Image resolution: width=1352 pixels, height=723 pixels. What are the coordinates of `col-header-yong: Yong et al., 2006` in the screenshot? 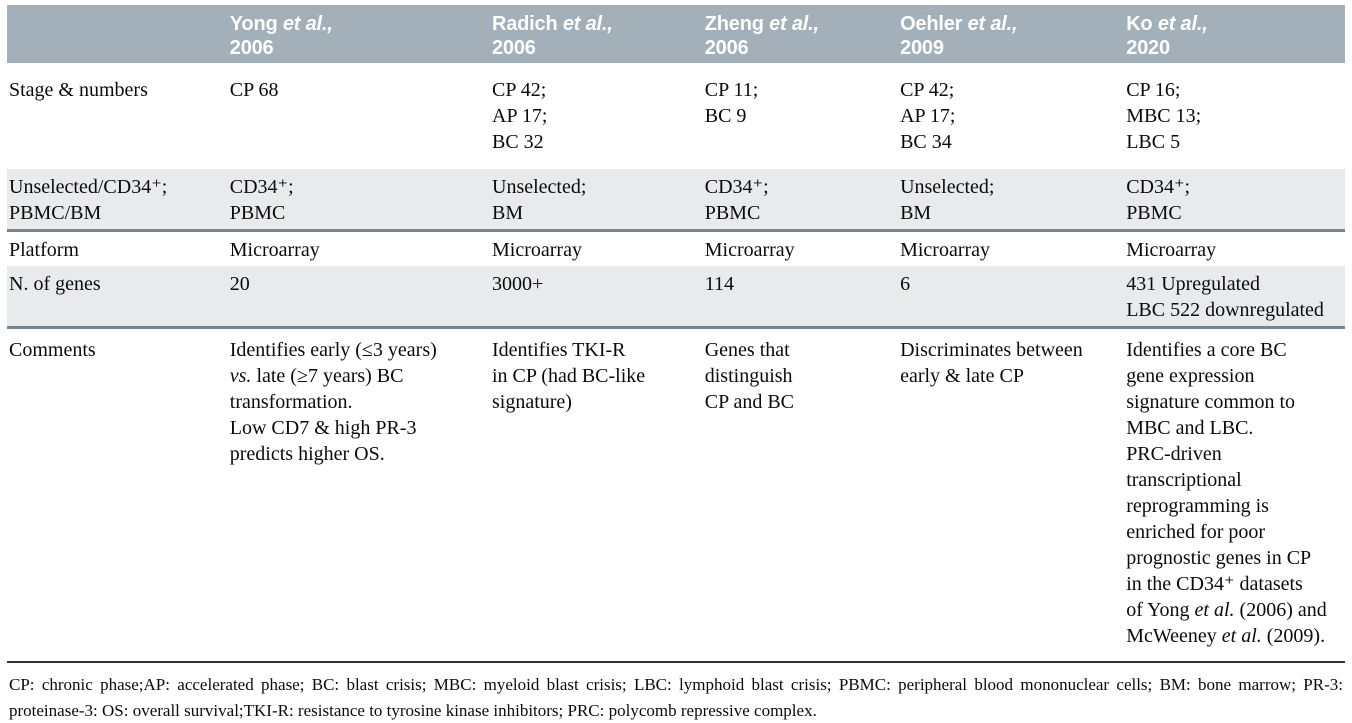 It's located at (358, 34).